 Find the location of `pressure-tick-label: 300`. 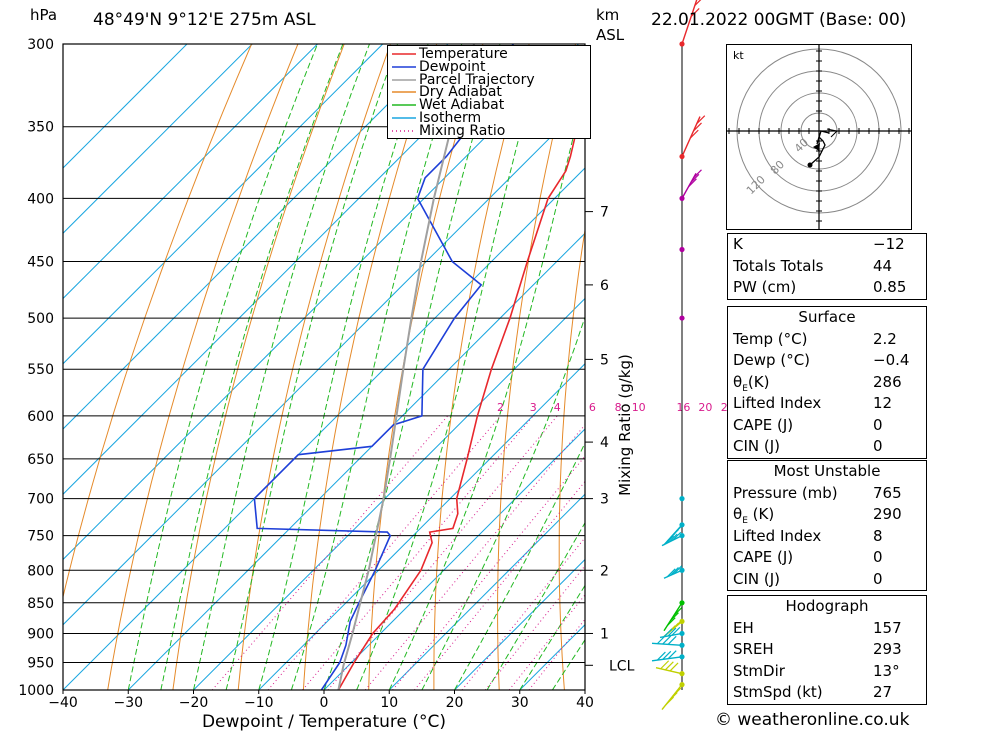

pressure-tick-label: 300 is located at coordinates (40, 45).